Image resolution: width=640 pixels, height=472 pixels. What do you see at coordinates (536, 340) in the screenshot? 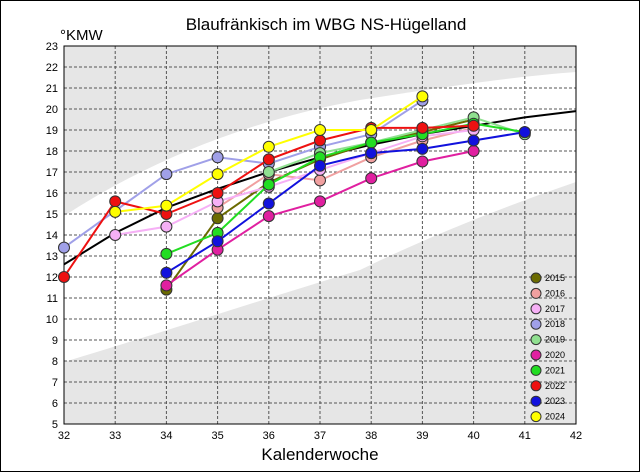
I see `legend-marker-2019` at bounding box center [536, 340].